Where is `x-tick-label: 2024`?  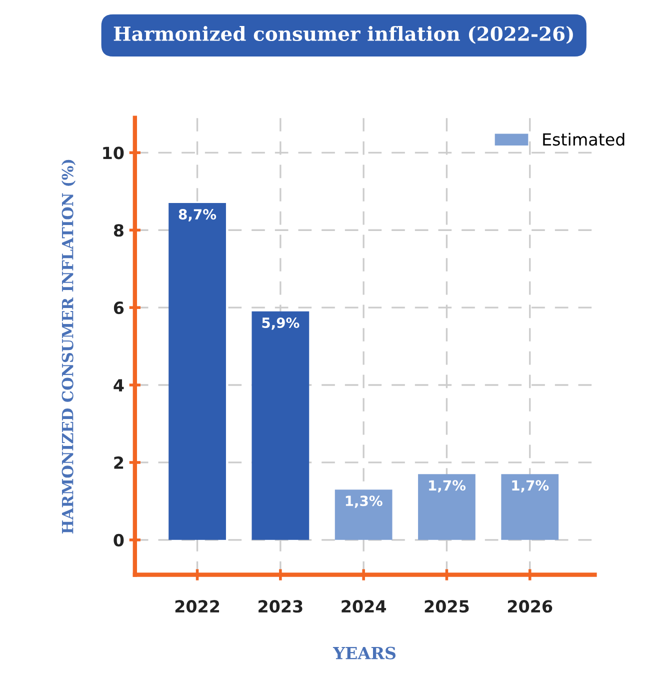 x-tick-label: 2024 is located at coordinates (364, 606).